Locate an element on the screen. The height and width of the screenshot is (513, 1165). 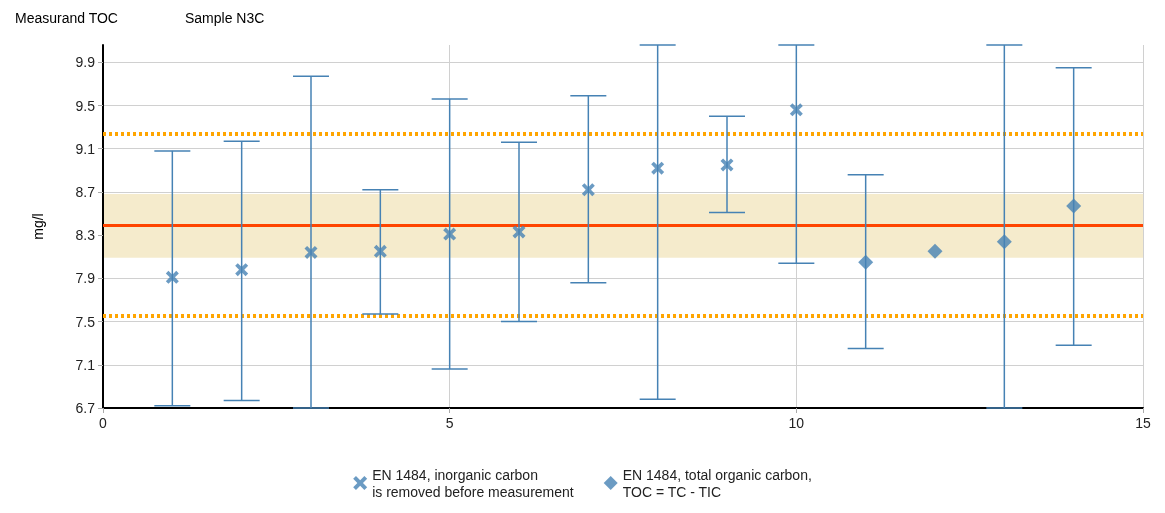
y-tick-label: 7.9 is located at coordinates (85, 278).